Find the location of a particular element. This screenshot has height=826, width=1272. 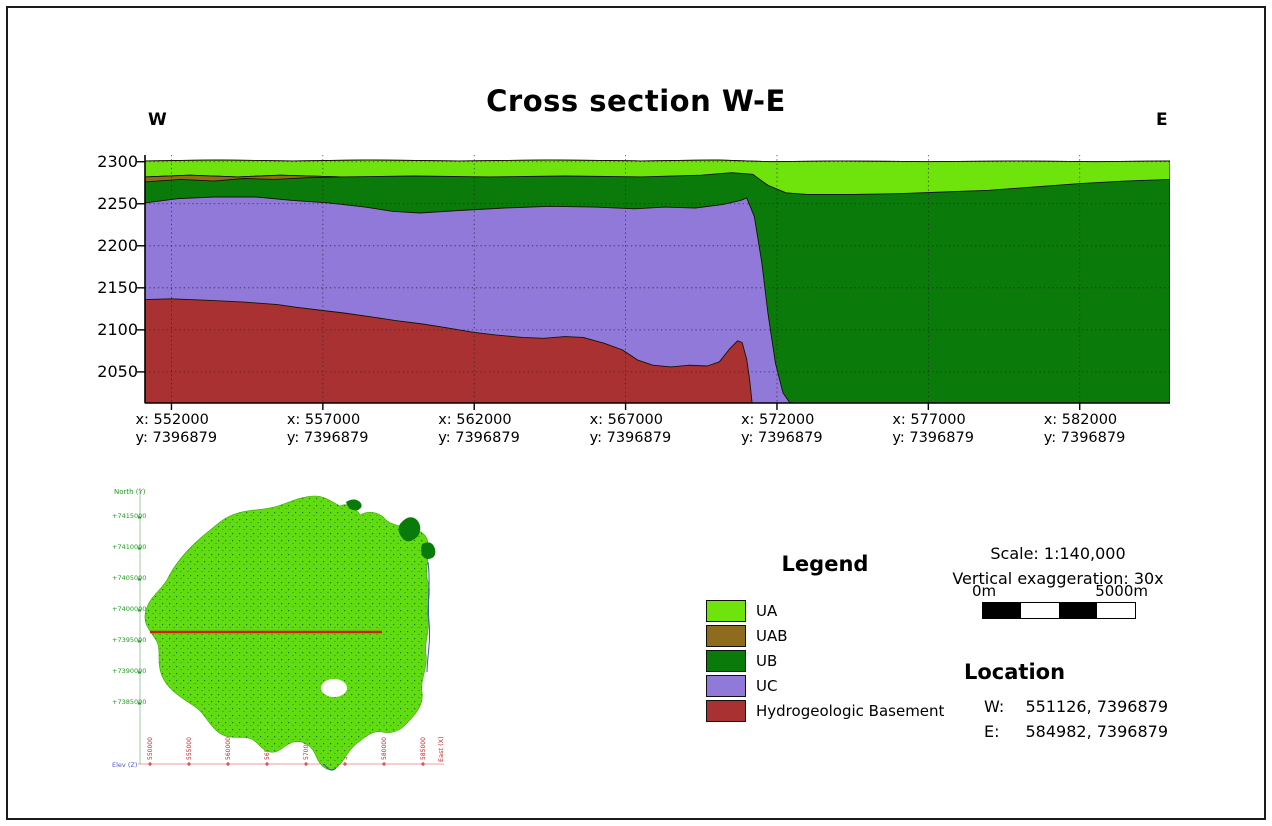

layer-ua is located at coordinates (657, 177).